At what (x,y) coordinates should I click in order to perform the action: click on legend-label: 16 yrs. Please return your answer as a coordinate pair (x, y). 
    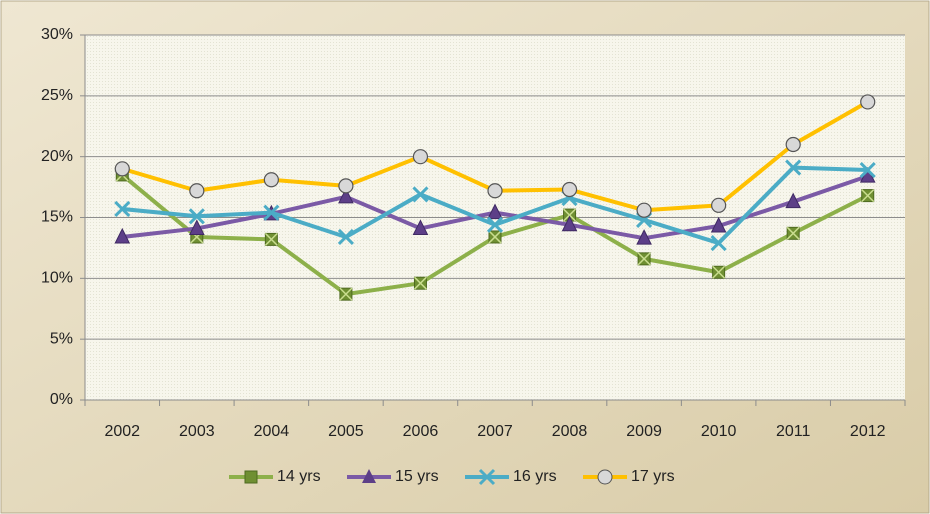
    Looking at the image, I should click on (535, 476).